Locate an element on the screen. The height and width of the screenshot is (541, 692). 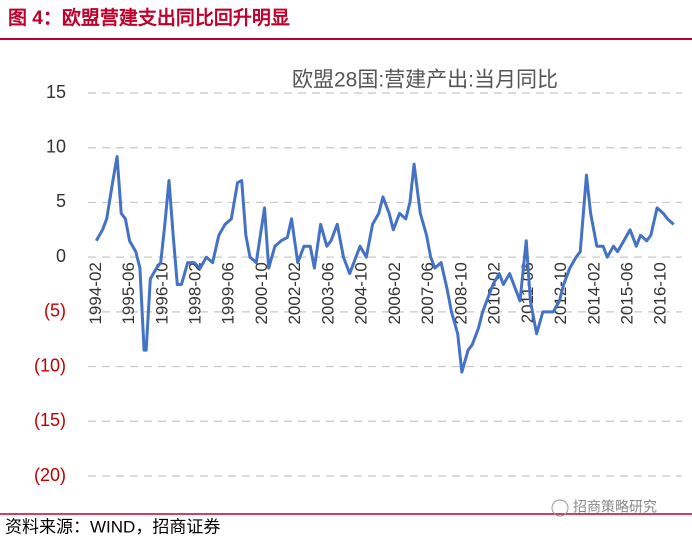
x-tick-label: 1995-06 is located at coordinates (128, 293).